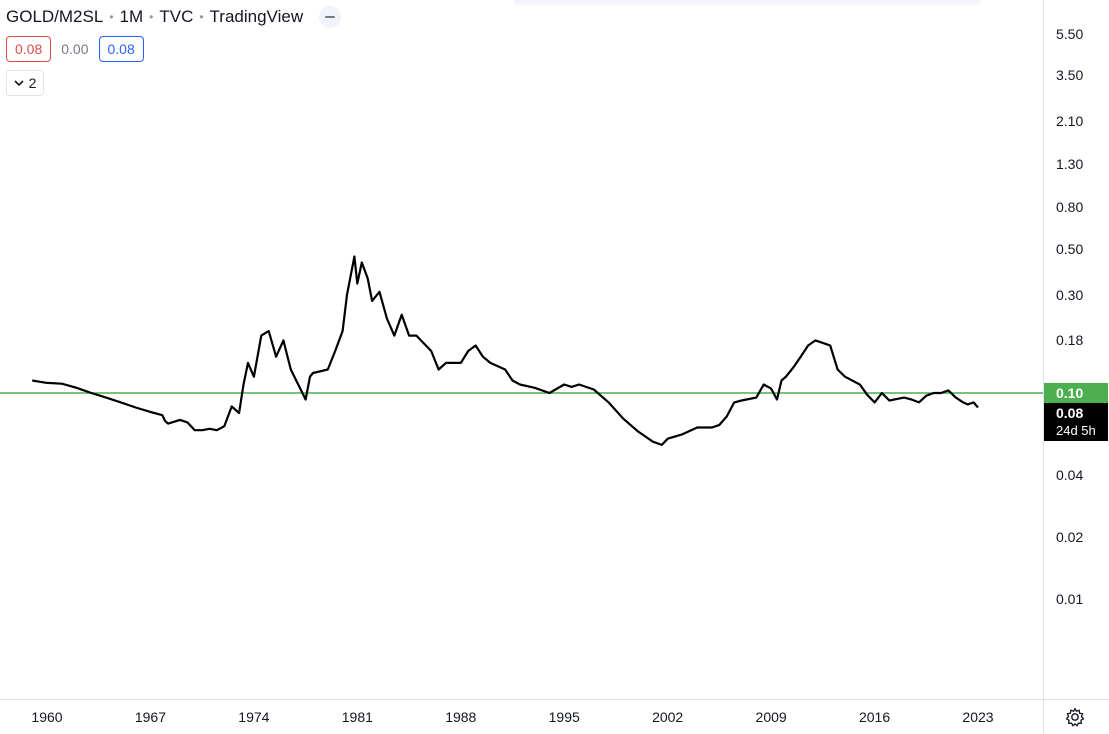 This screenshot has width=1109, height=734. What do you see at coordinates (1070, 120) in the screenshot?
I see `price-tick-label: 2.10` at bounding box center [1070, 120].